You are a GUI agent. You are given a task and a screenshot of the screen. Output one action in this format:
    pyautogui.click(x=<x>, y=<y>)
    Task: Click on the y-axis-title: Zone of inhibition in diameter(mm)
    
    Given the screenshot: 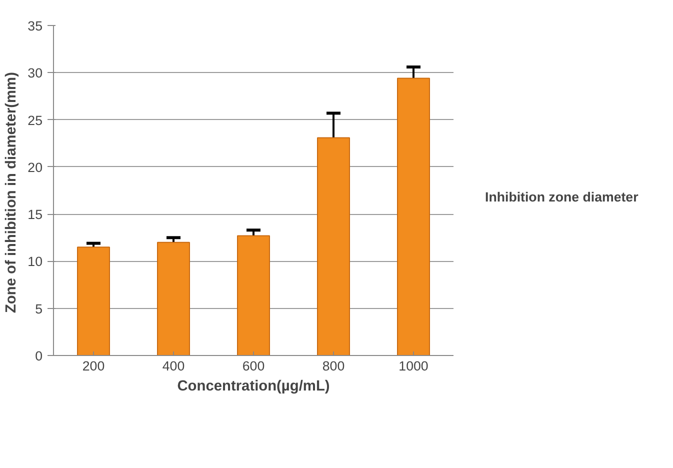 What is the action you would take?
    pyautogui.click(x=12, y=193)
    